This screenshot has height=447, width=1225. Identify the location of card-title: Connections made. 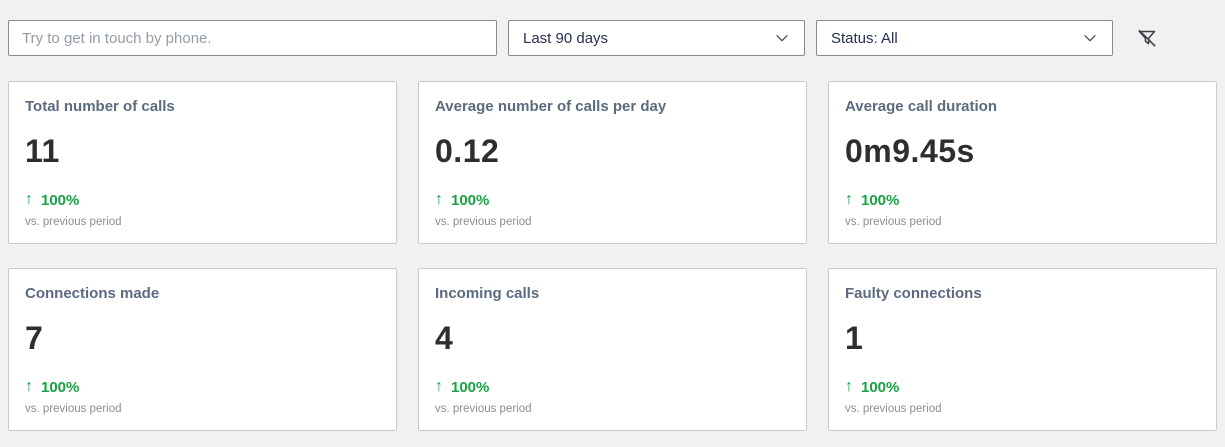
(92, 293).